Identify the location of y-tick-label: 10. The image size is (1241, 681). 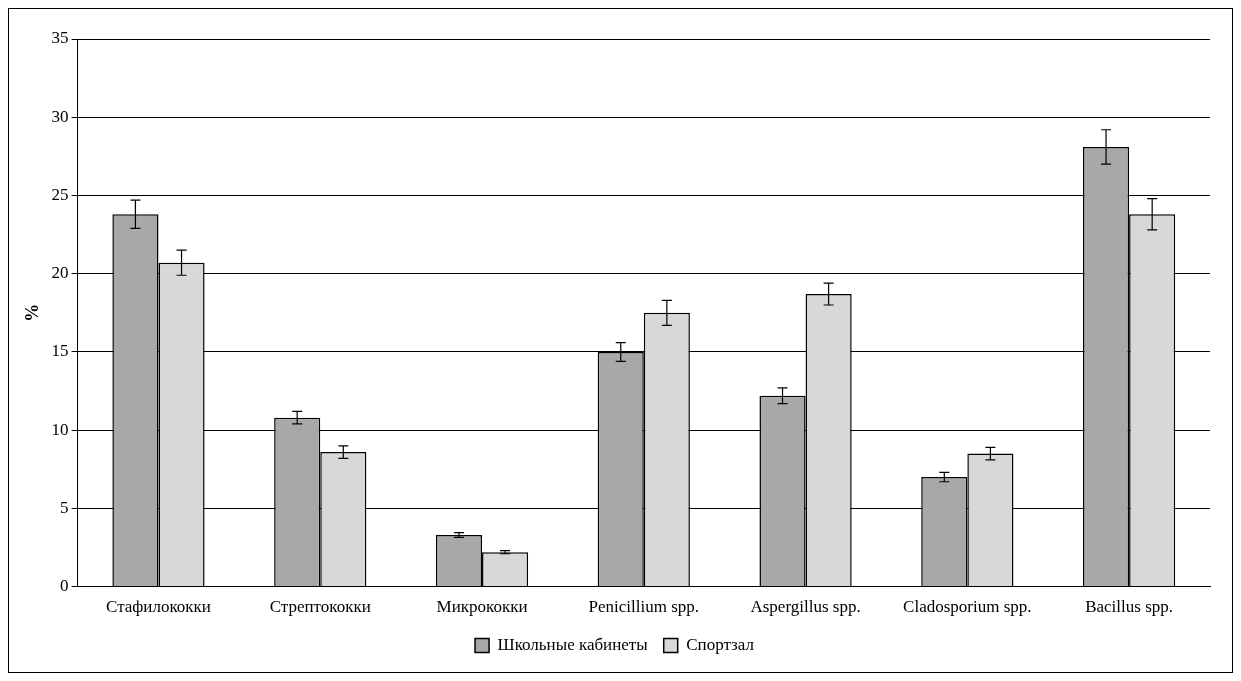
(60, 429).